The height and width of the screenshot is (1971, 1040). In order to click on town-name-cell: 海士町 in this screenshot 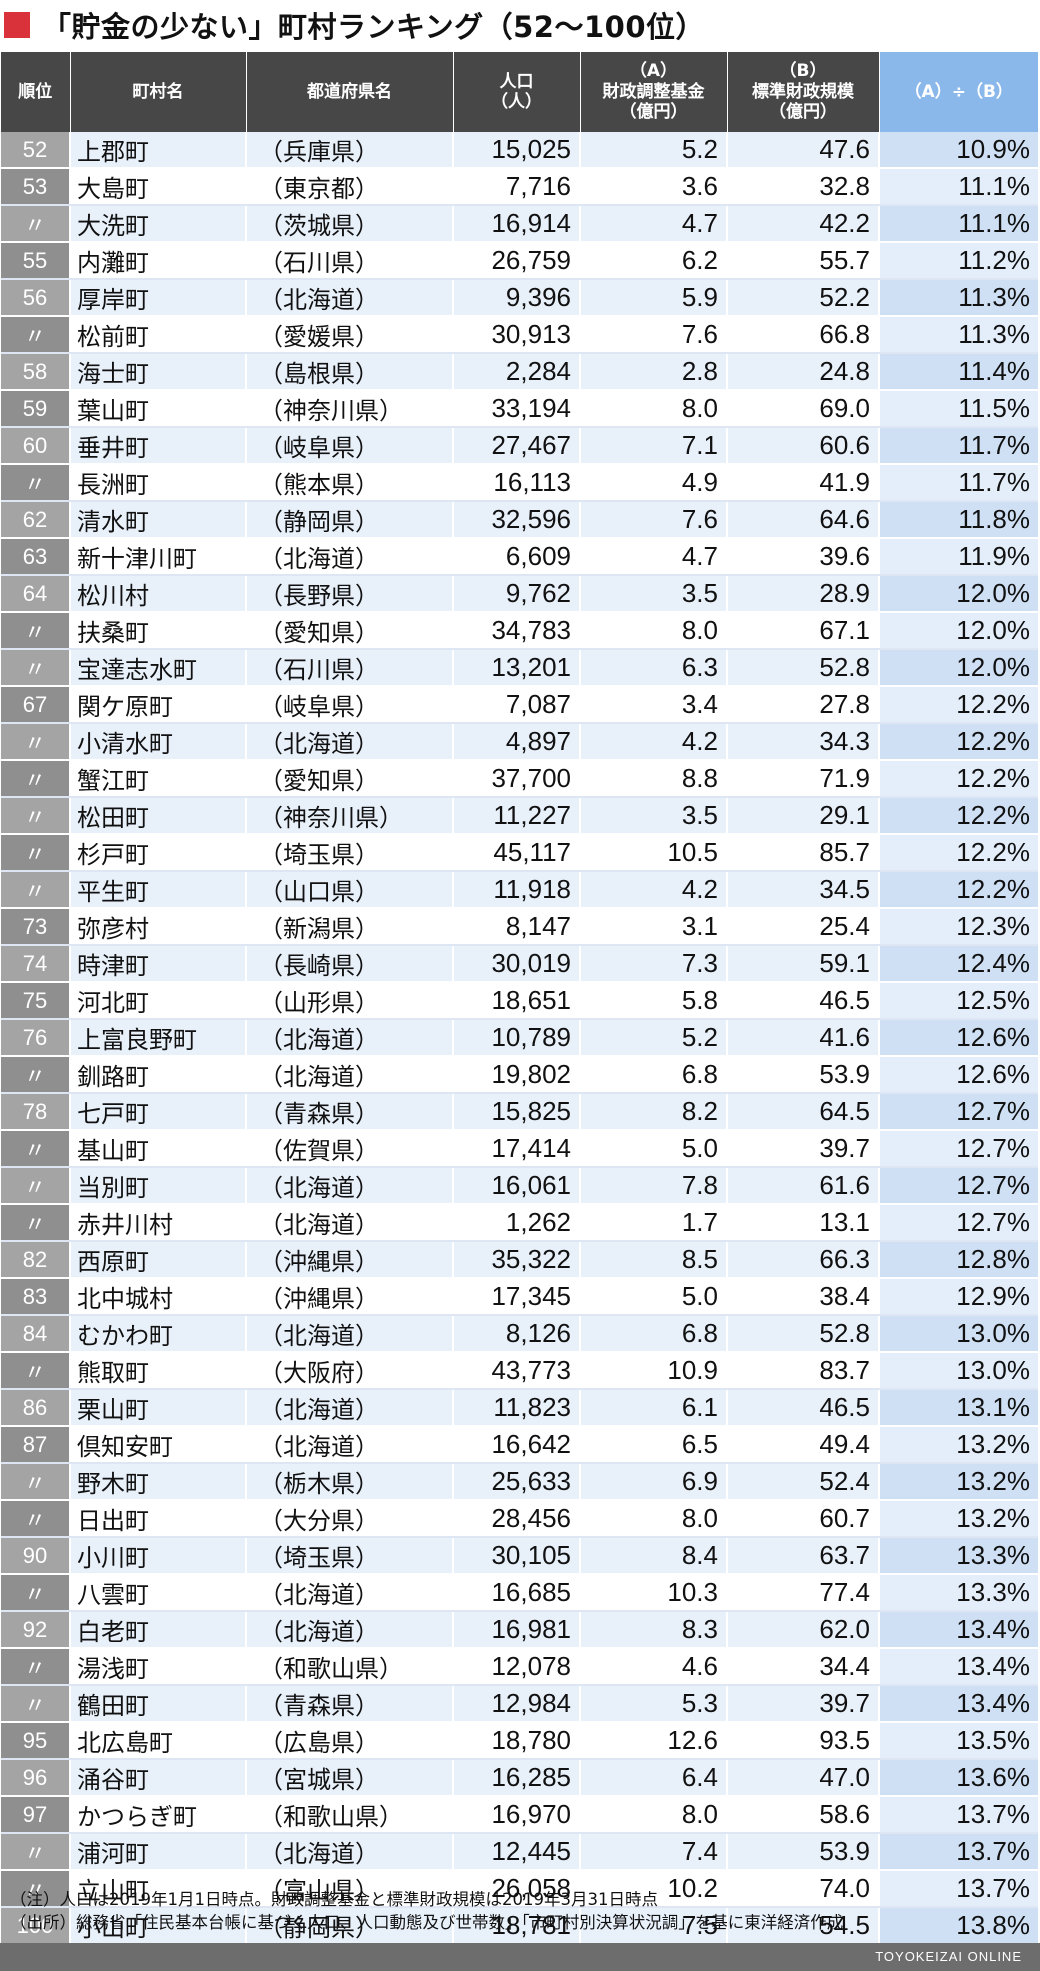, I will do `click(158, 372)`.